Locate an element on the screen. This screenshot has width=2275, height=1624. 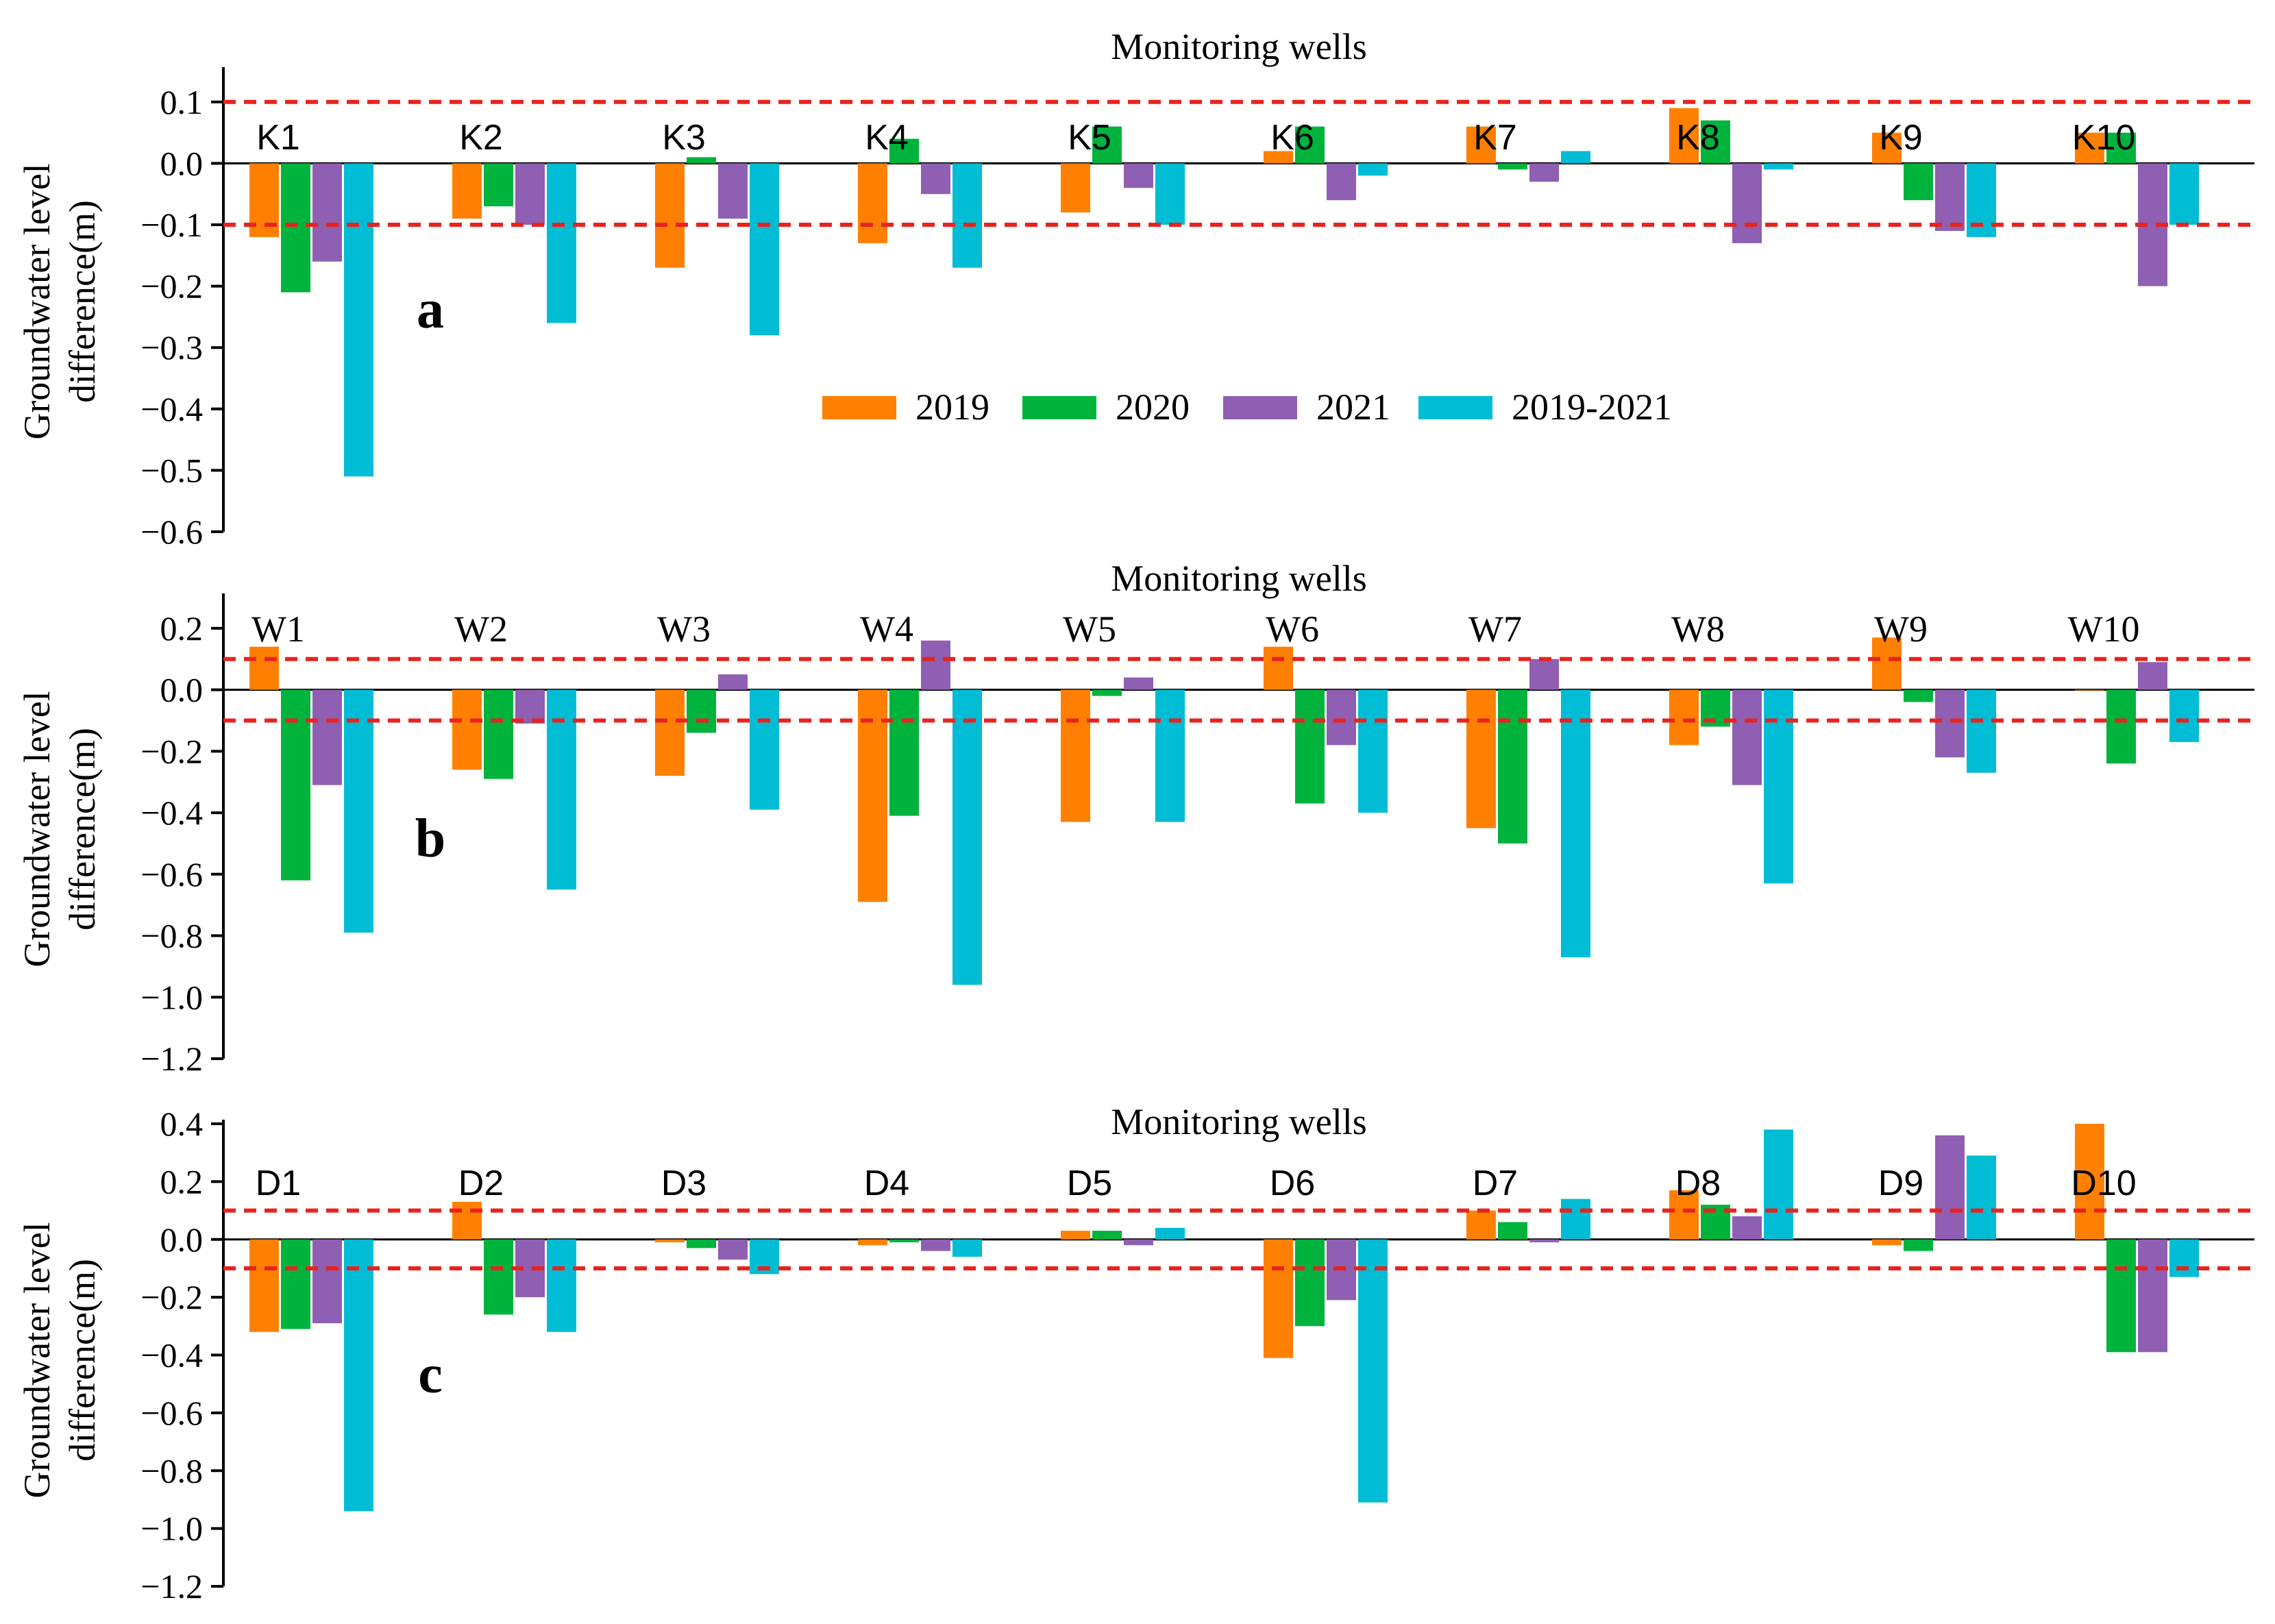
category-label: W2 is located at coordinates (481, 629).